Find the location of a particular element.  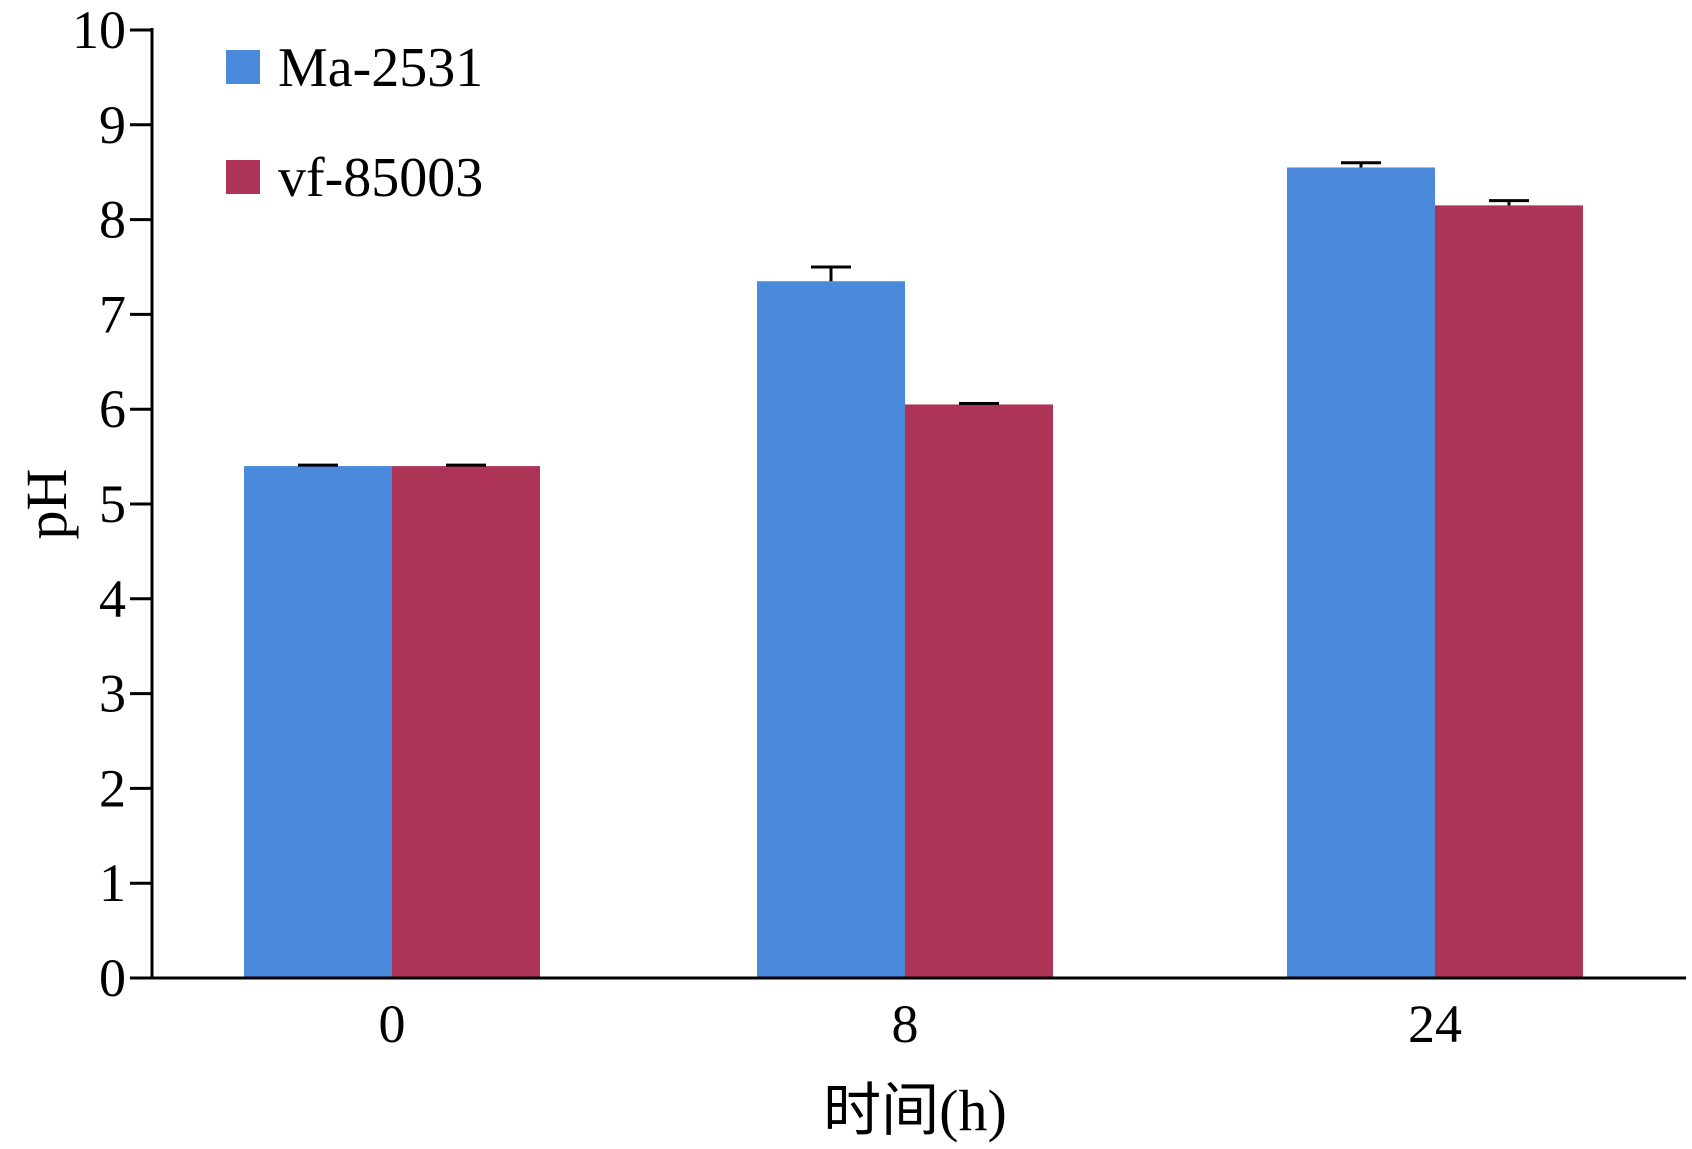

y-ticks: 0 1 2 3 4 5 6 7 8 9 10 is located at coordinates (112, 504).